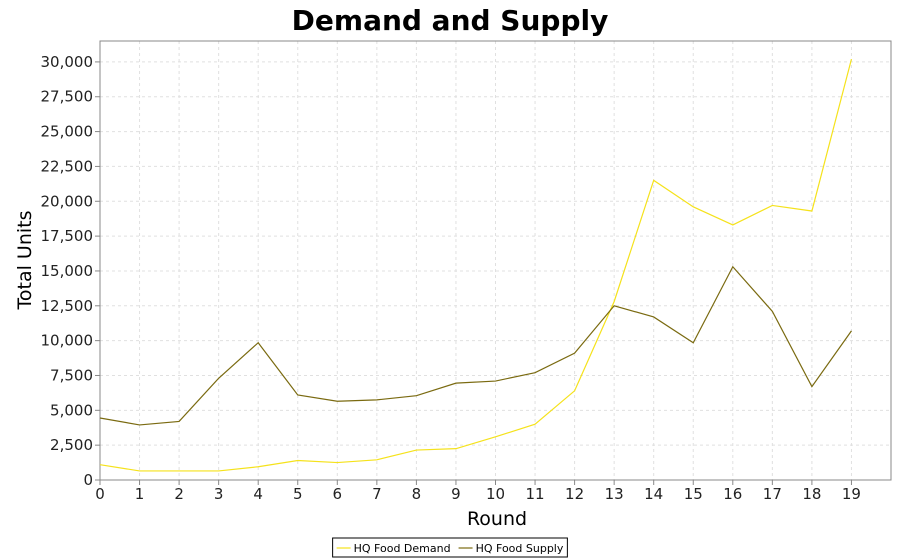 This screenshot has width=900, height=560. What do you see at coordinates (298, 494) in the screenshot?
I see `x-tick-label: 5` at bounding box center [298, 494].